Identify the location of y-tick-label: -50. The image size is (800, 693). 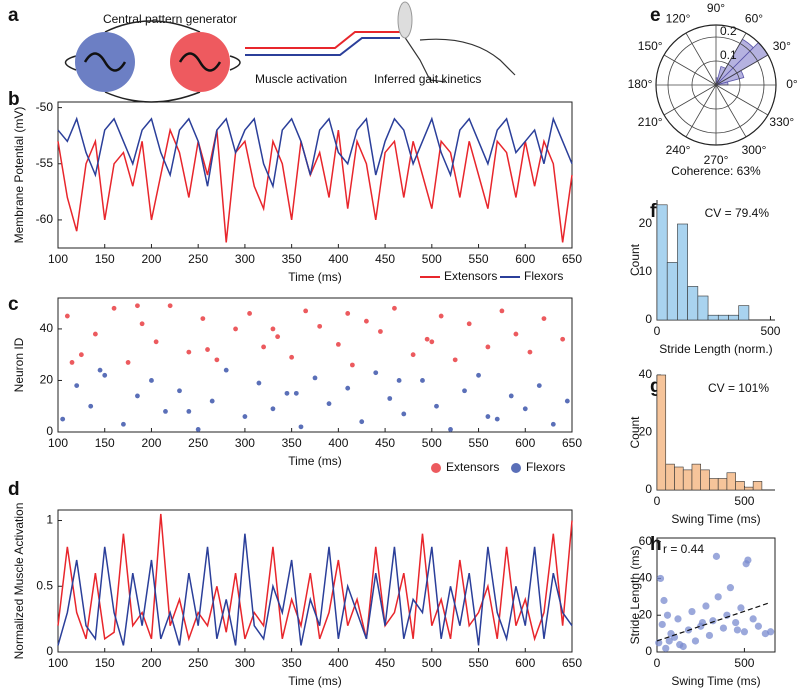
(45, 107).